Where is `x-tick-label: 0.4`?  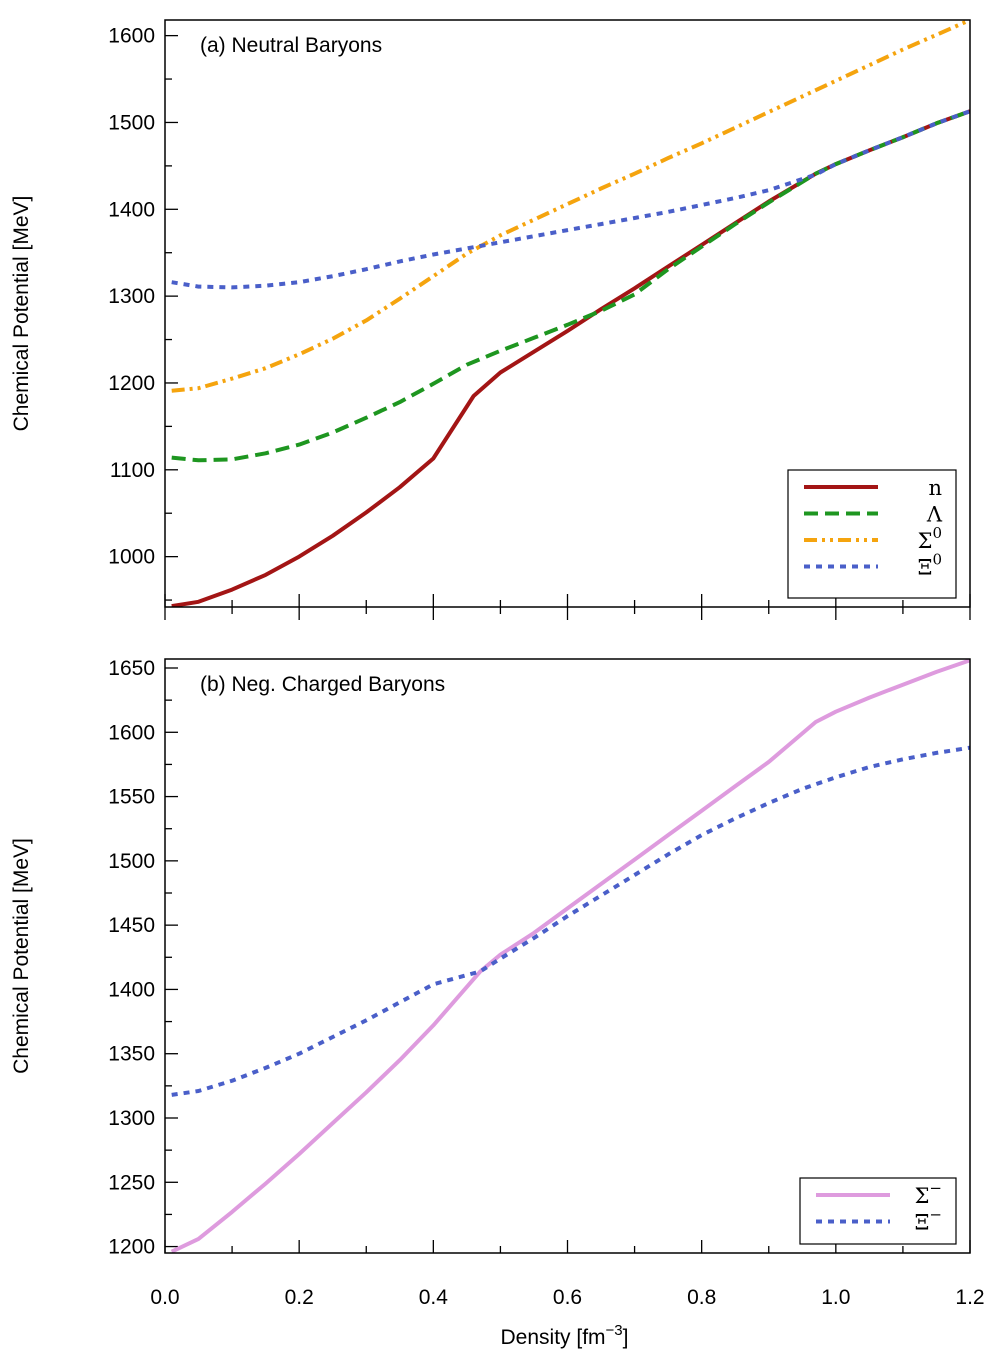
x-tick-label: 0.4 is located at coordinates (434, 1297).